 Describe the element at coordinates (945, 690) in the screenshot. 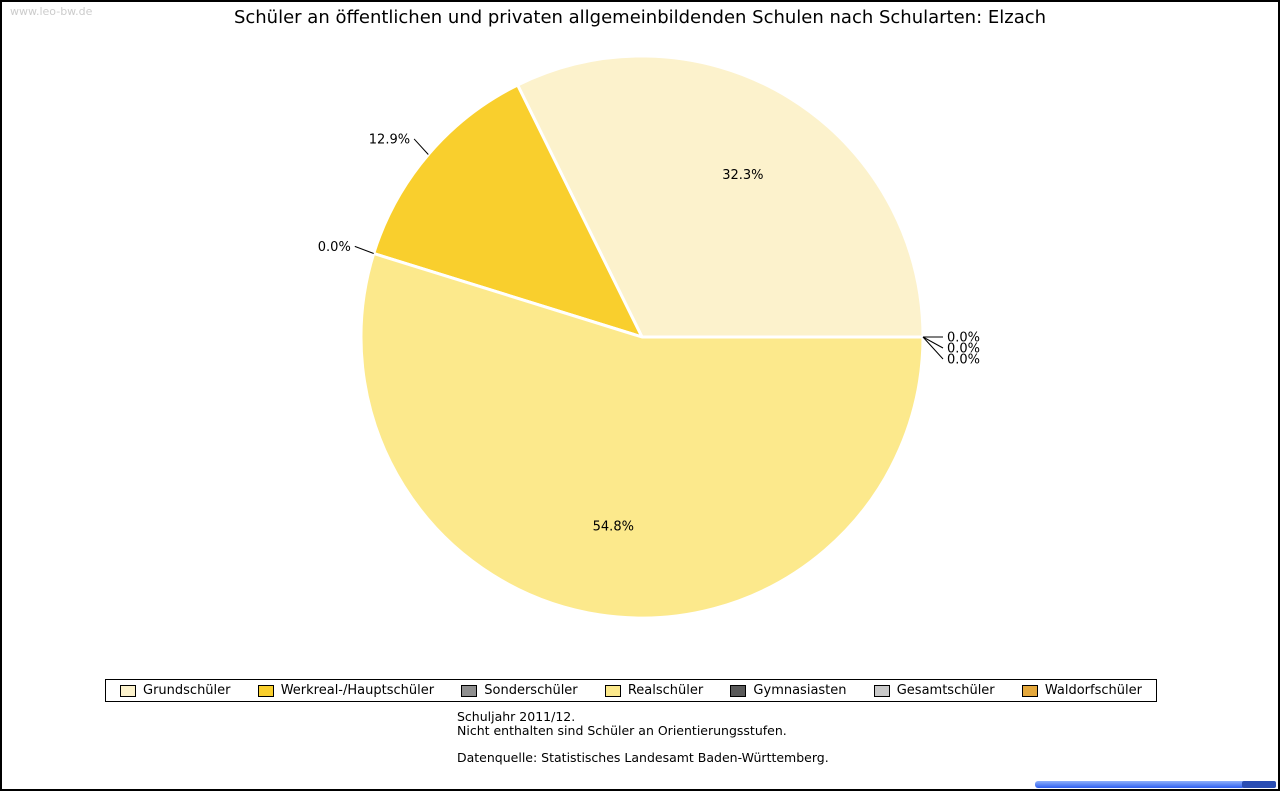

I see `legend-label: Gesamtschüler` at that location.